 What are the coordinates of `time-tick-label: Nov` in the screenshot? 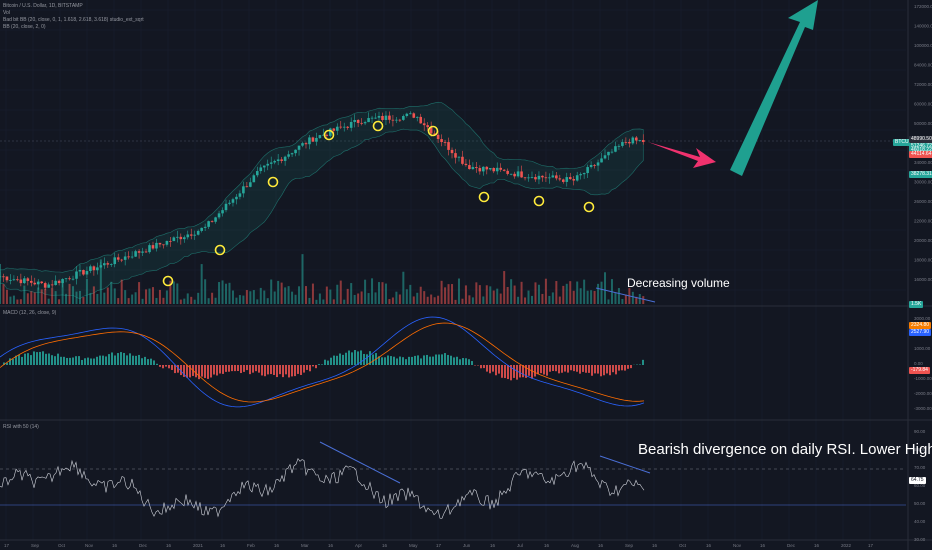 It's located at (89, 545).